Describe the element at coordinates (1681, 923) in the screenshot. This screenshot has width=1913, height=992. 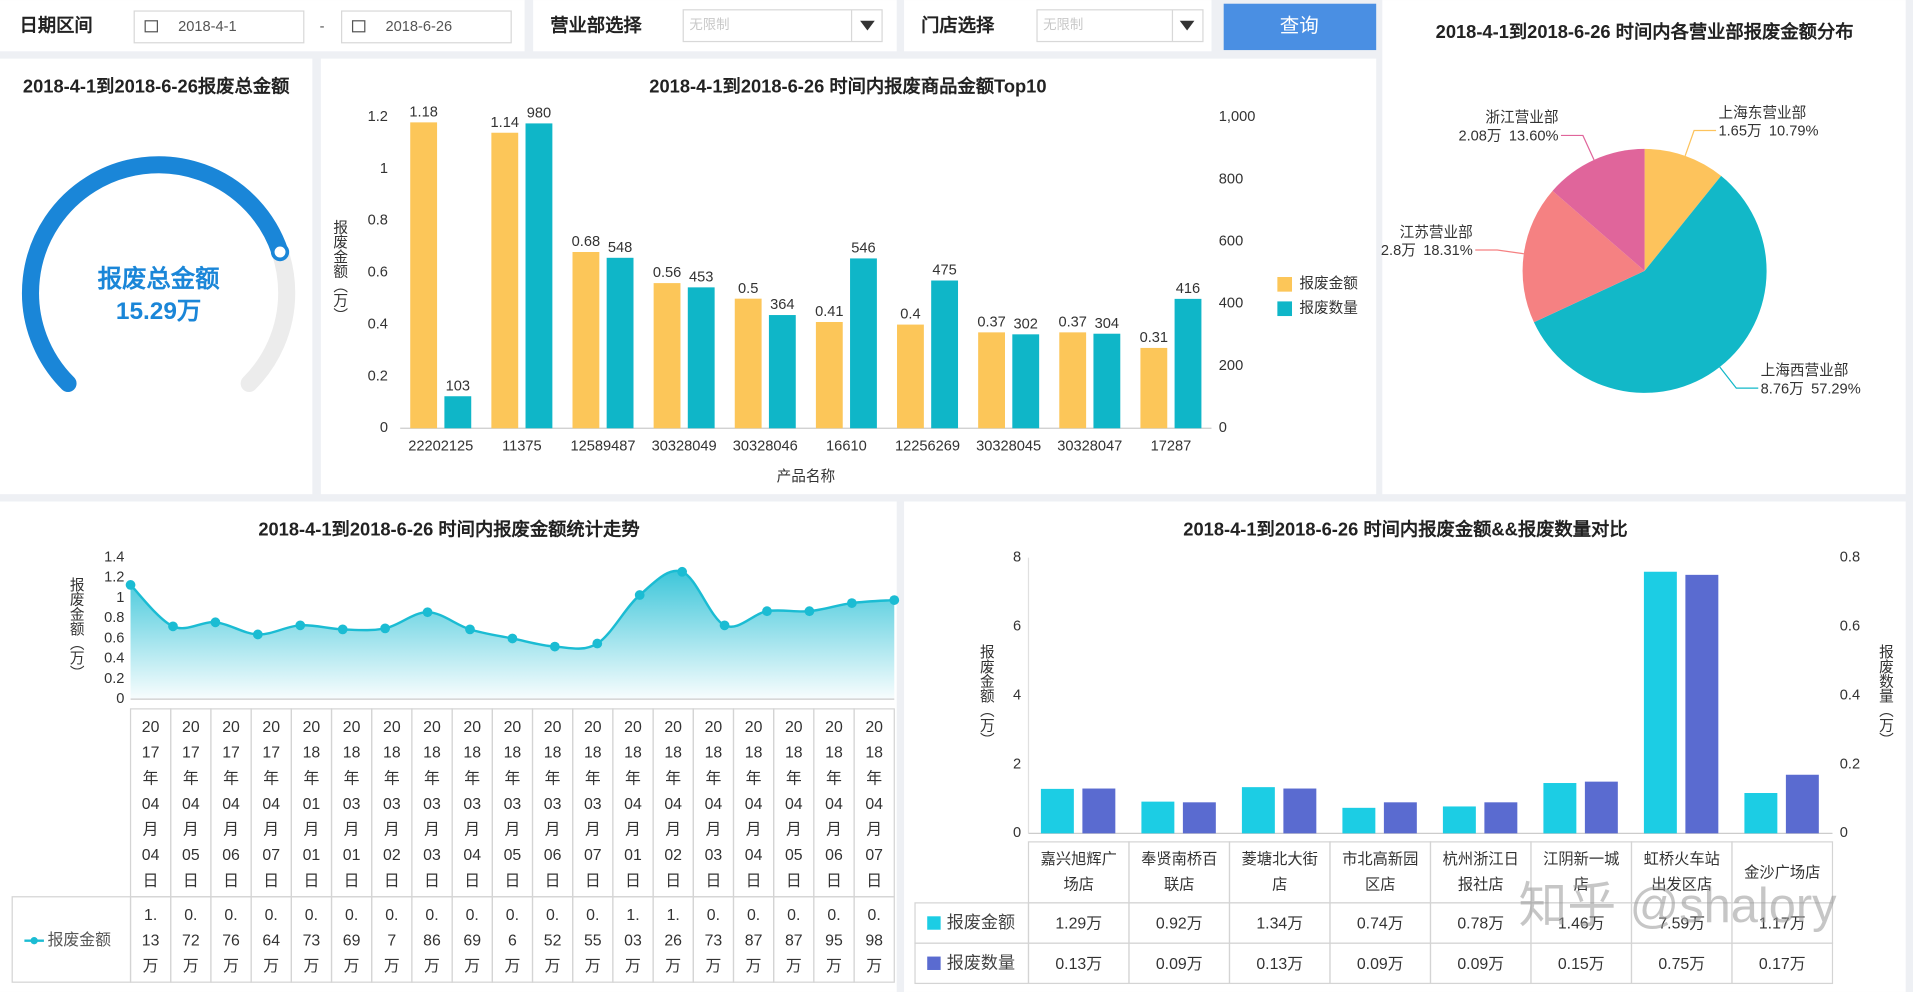
I see `value-cell-box: 7.59万` at that location.